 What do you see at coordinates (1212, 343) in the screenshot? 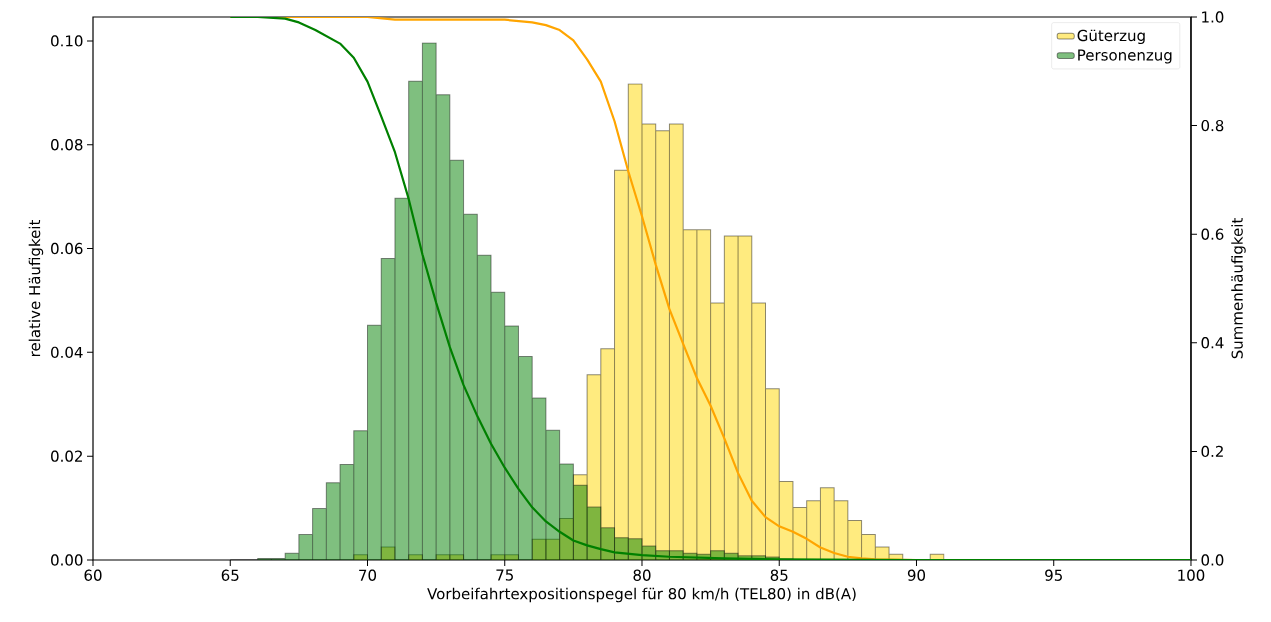
I see `y2-tick-label: 0.4` at bounding box center [1212, 343].